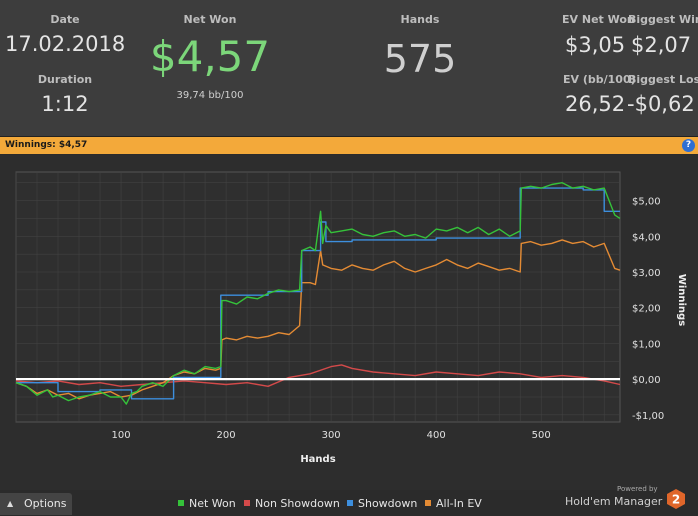 This screenshot has width=698, height=516. I want to click on legend-non-showdown: Non Showdown, so click(292, 503).